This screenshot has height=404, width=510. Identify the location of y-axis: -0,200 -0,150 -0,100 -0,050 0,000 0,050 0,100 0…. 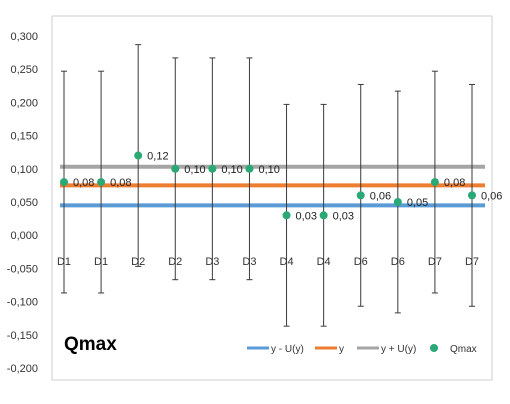
(22, 203).